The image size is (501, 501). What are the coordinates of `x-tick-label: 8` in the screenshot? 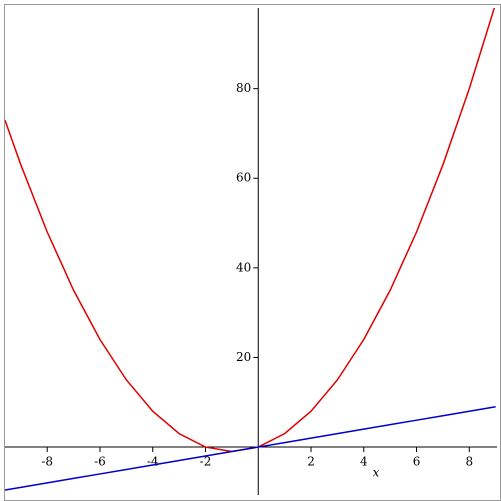 It's located at (469, 462).